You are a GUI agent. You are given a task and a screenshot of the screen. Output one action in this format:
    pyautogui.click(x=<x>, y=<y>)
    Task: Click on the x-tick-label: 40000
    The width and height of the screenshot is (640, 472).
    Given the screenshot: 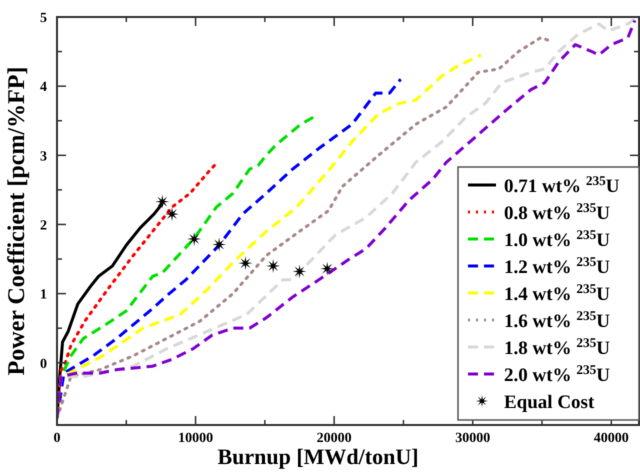 What is the action you would take?
    pyautogui.click(x=611, y=438)
    